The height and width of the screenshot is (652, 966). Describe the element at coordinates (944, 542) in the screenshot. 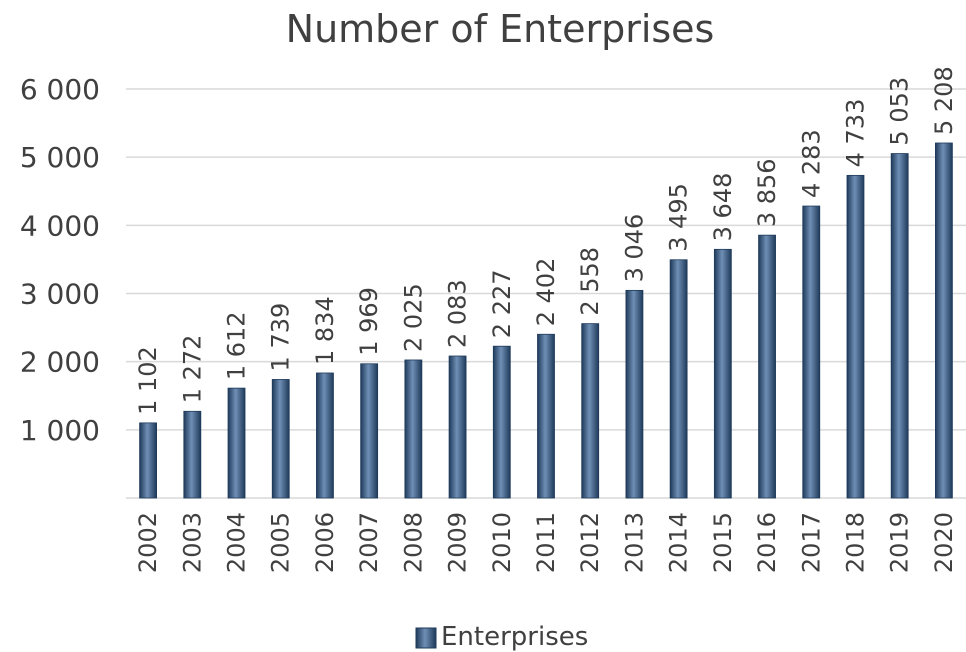

I see `x-tick-label: 2020` at that location.